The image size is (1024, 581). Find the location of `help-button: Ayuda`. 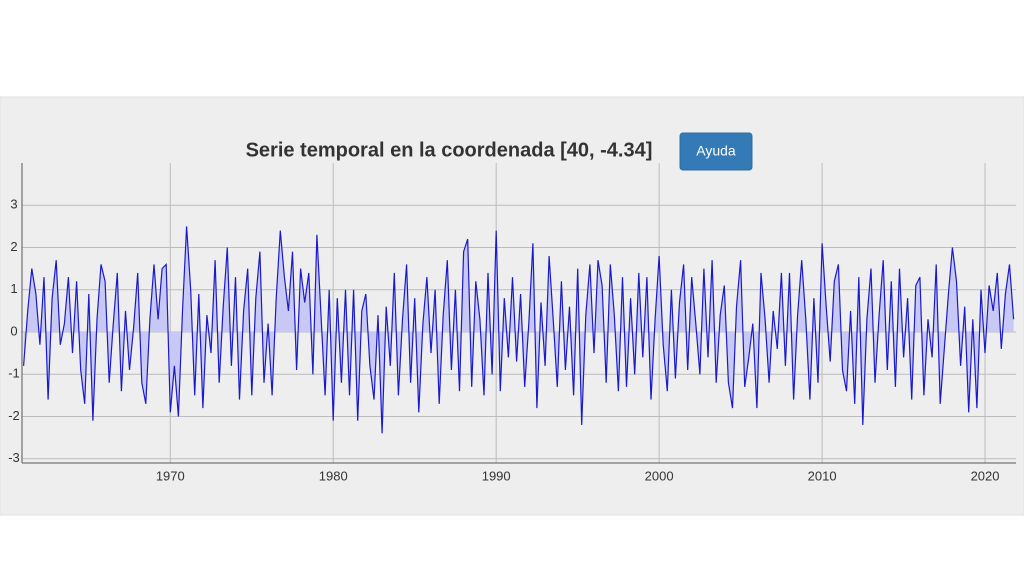

help-button: Ayuda is located at coordinates (716, 151).